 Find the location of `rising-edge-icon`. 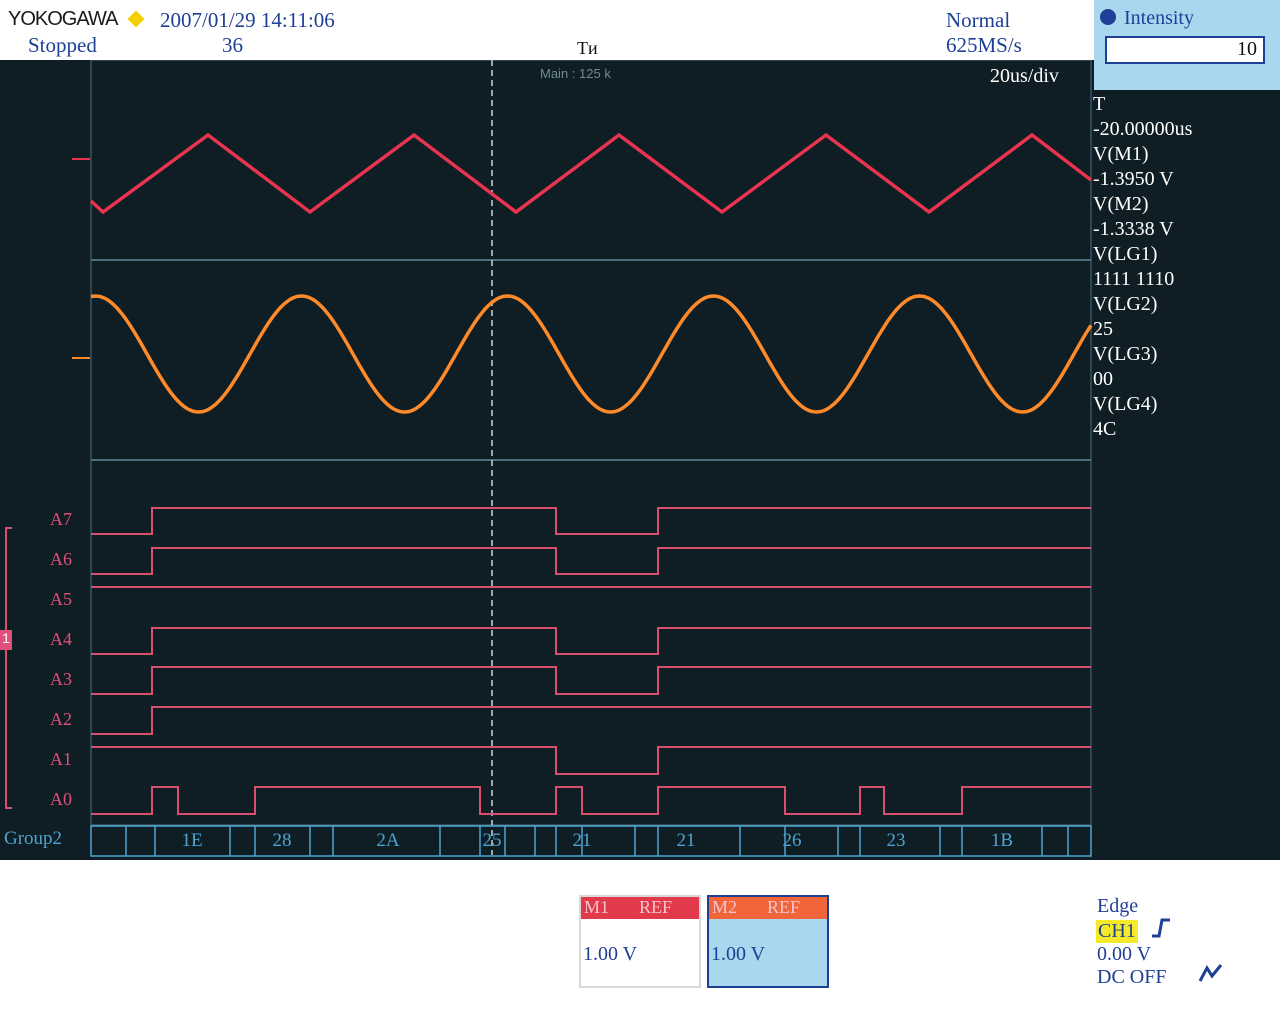

rising-edge-icon is located at coordinates (1161, 928).